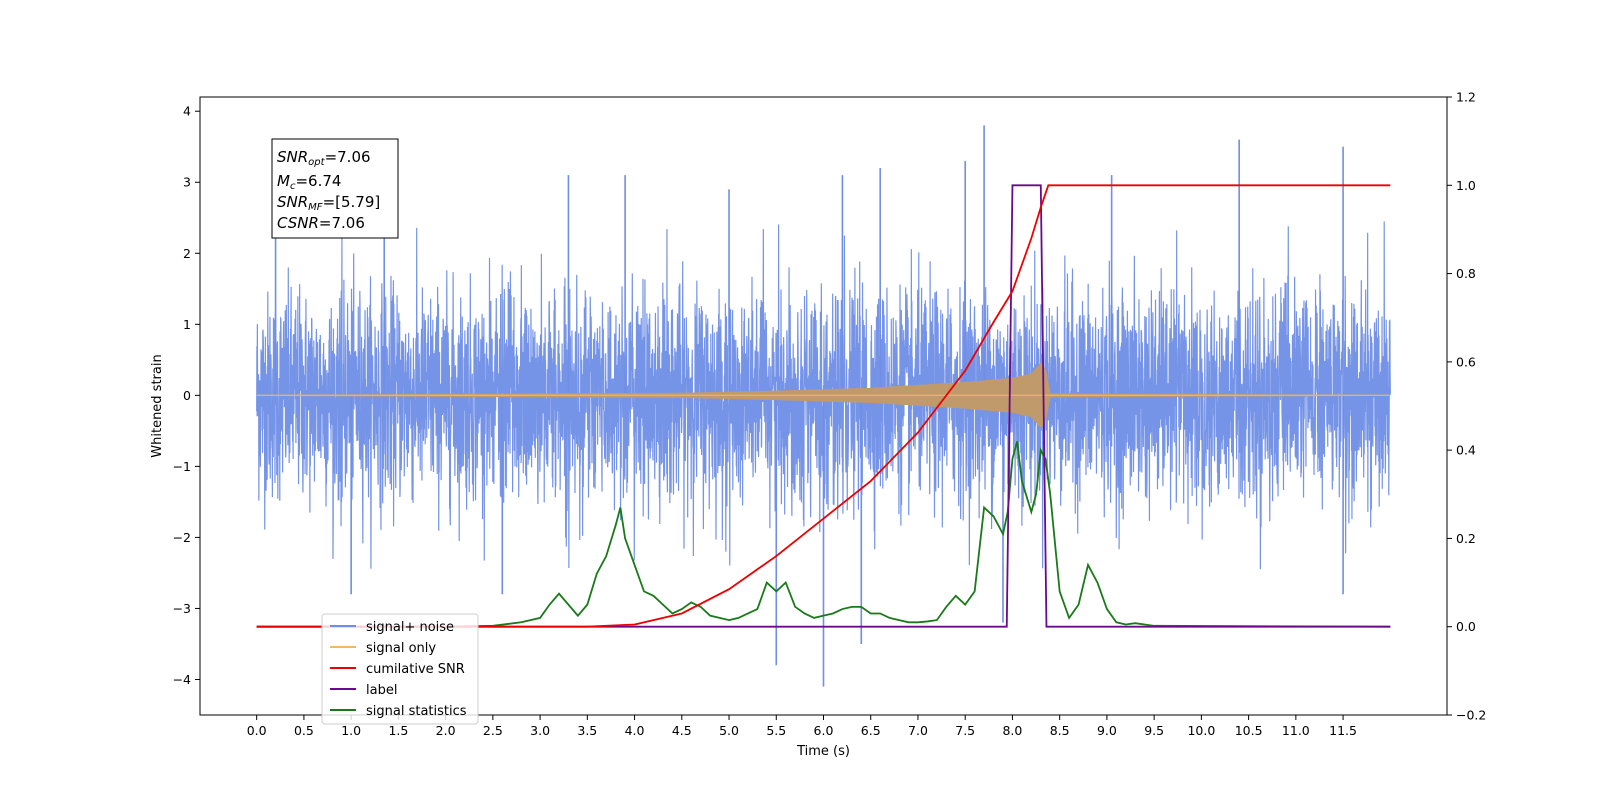  What do you see at coordinates (157, 405) in the screenshot?
I see `y-axis-label-left: Whitened strain` at bounding box center [157, 405].